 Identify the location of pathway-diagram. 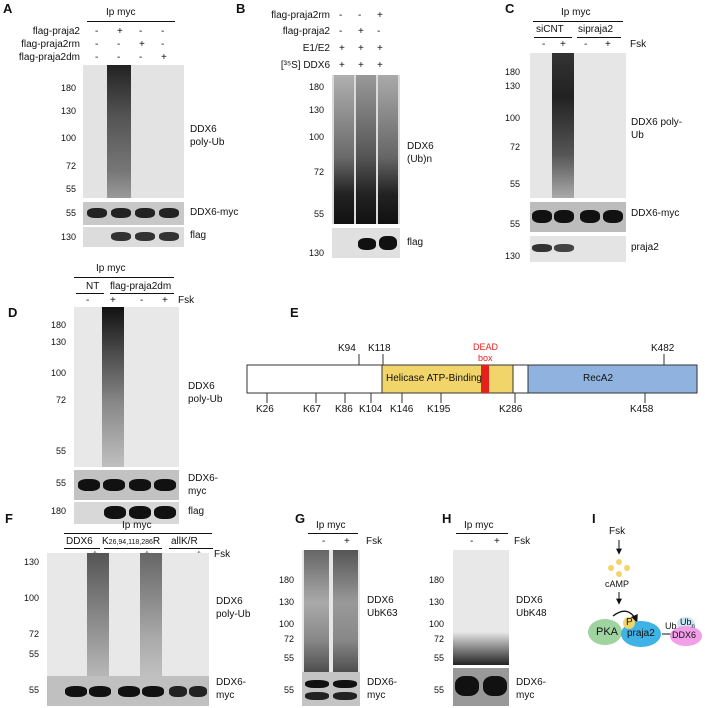
(645, 593).